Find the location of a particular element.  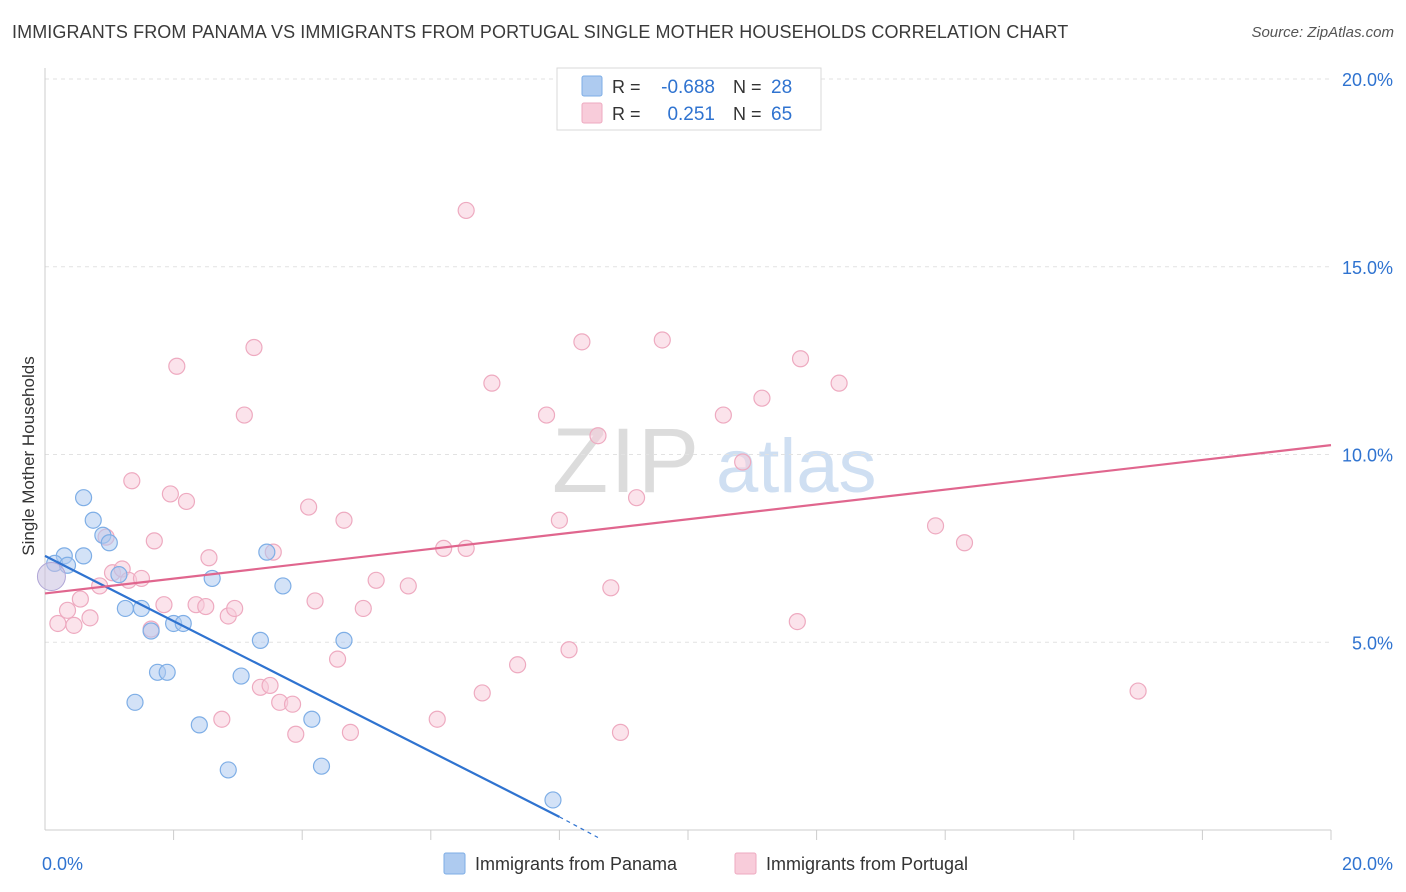

series-legend-label-panama: Immigrants from Panama is located at coordinates (576, 864).